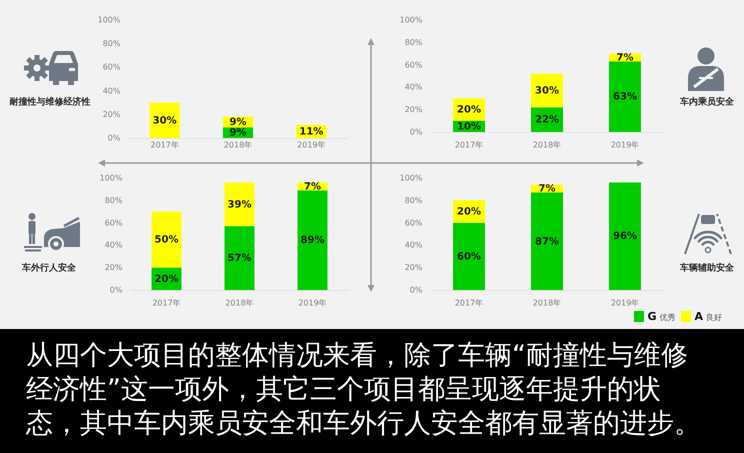 The height and width of the screenshot is (453, 744). I want to click on legend-label: G 优秀, so click(661, 316).